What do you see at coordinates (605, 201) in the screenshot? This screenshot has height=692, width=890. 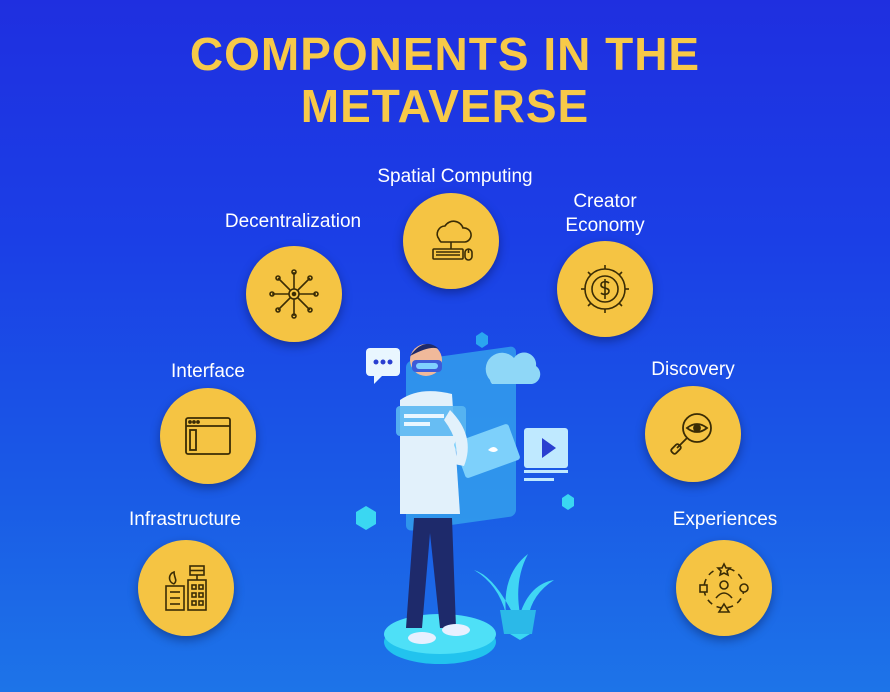 I see `label-creator: Creator` at bounding box center [605, 201].